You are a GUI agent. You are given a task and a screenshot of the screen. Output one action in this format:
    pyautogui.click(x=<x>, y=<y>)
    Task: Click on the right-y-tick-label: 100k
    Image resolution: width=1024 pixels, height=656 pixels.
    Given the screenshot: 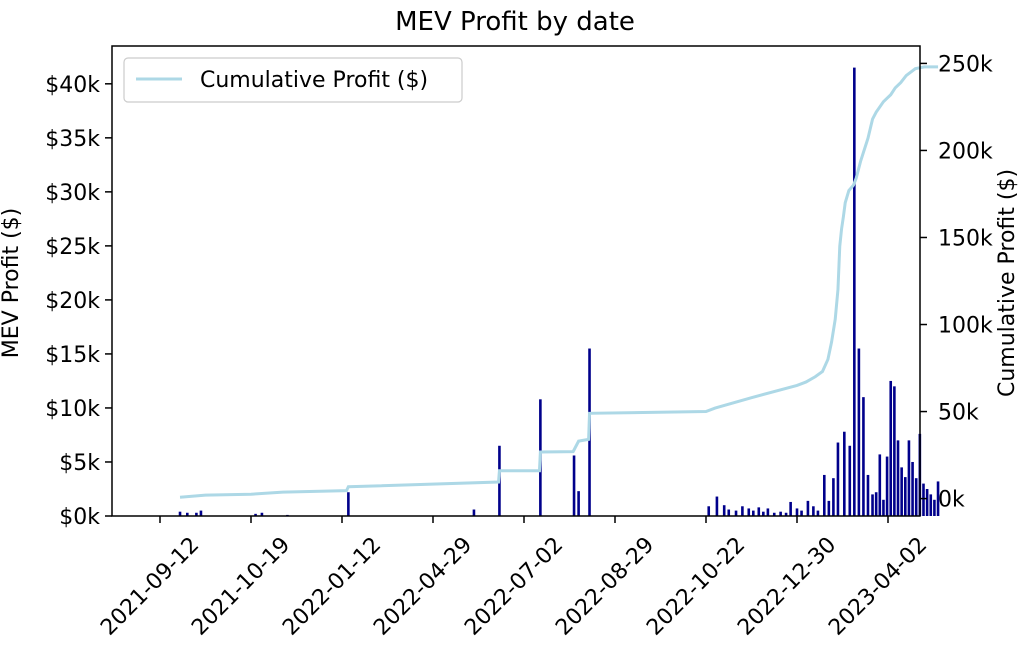 What is the action you would take?
    pyautogui.click(x=965, y=326)
    